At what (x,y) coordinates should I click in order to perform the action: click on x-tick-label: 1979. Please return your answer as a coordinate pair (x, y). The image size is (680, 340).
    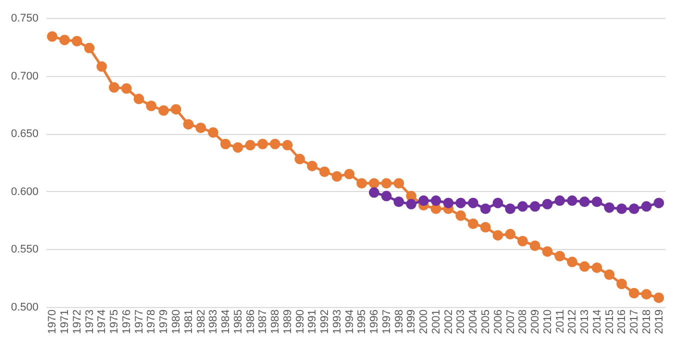
    Looking at the image, I should click on (164, 322).